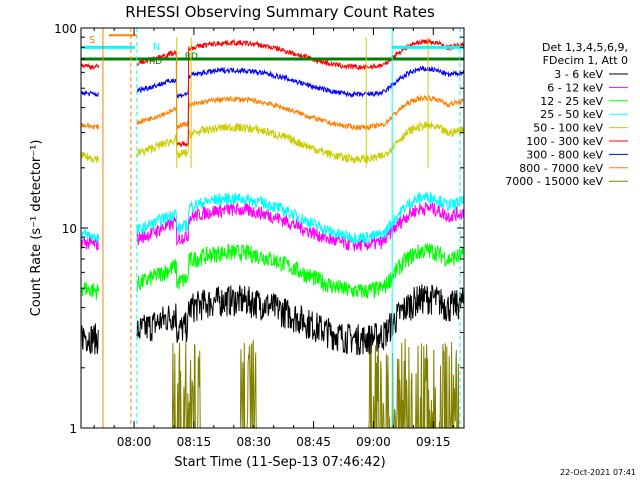 Image resolution: width=640 pixels, height=480 pixels. What do you see at coordinates (279, 462) in the screenshot?
I see `x-axis-label: Start Time (11-Sep-13 07:46:42)` at bounding box center [279, 462].